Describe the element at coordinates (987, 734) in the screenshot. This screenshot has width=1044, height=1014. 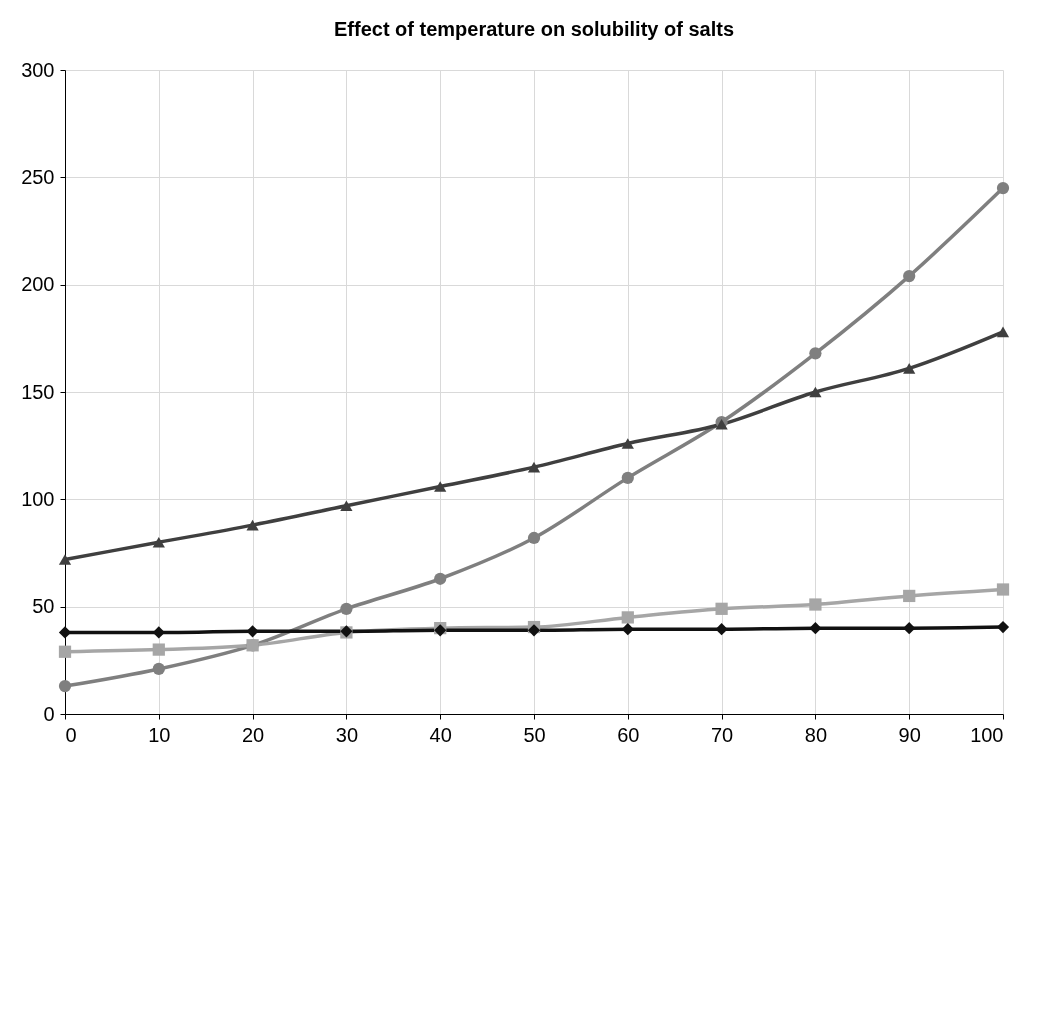
I see `x-tick-label: 100` at that location.